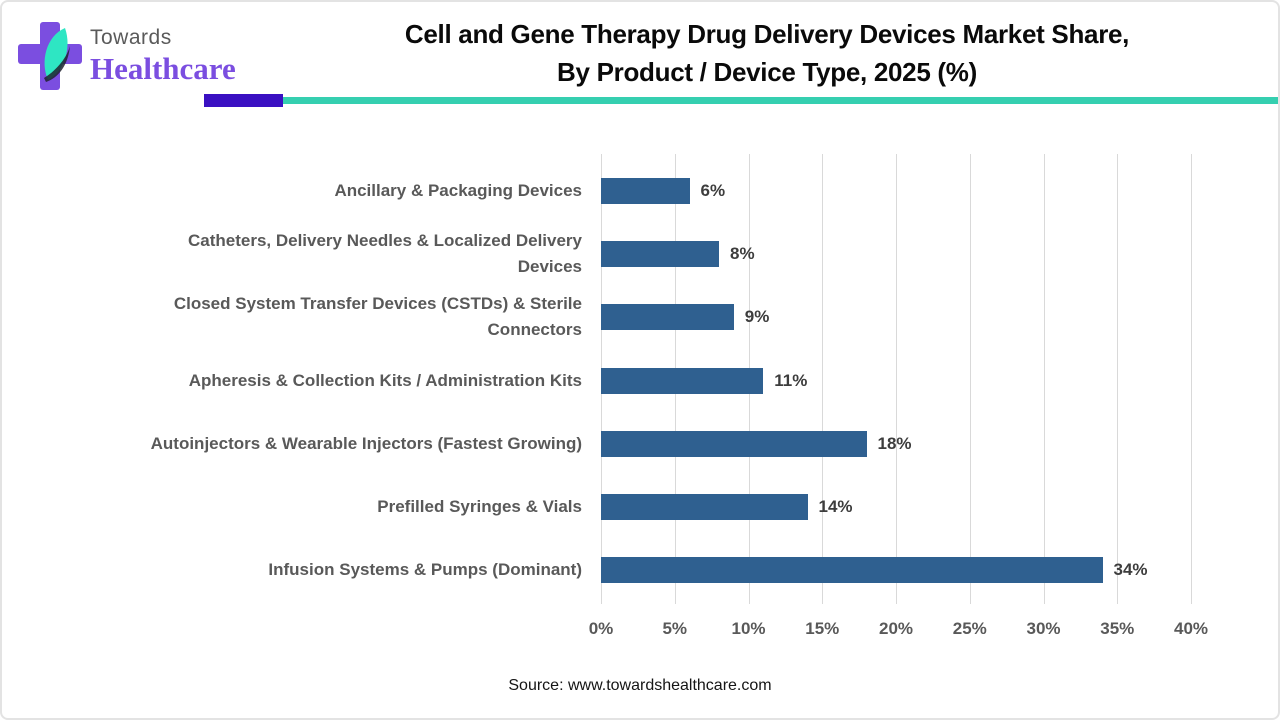  I want to click on value-label: 34%, so click(1130, 570).